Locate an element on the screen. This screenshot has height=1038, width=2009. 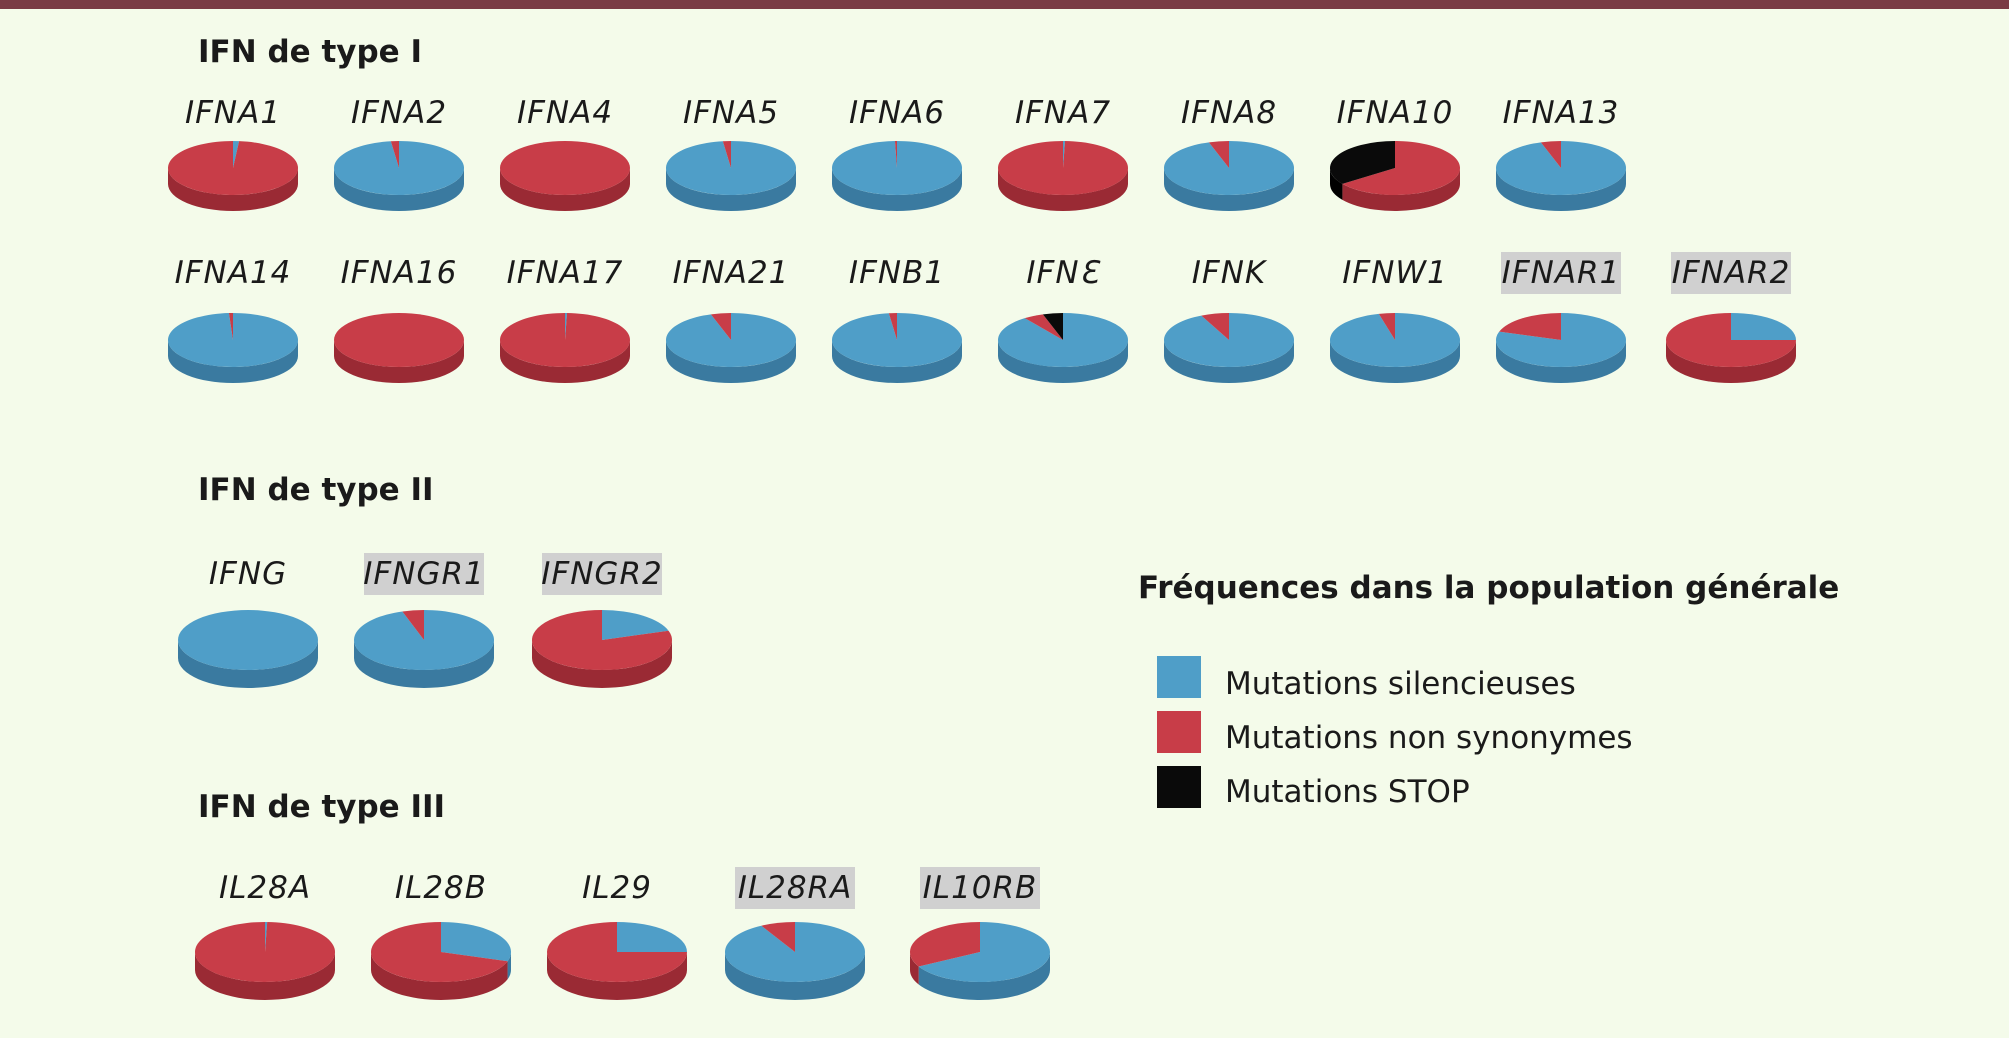
pie-il29: IL29 is located at coordinates (617, 935).